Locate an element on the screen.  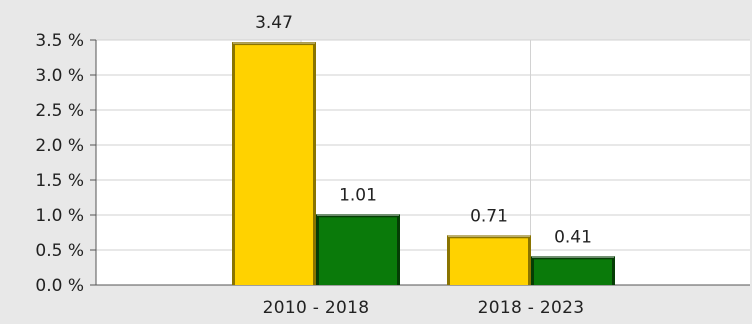
data-label: 0.41 is located at coordinates (573, 237).